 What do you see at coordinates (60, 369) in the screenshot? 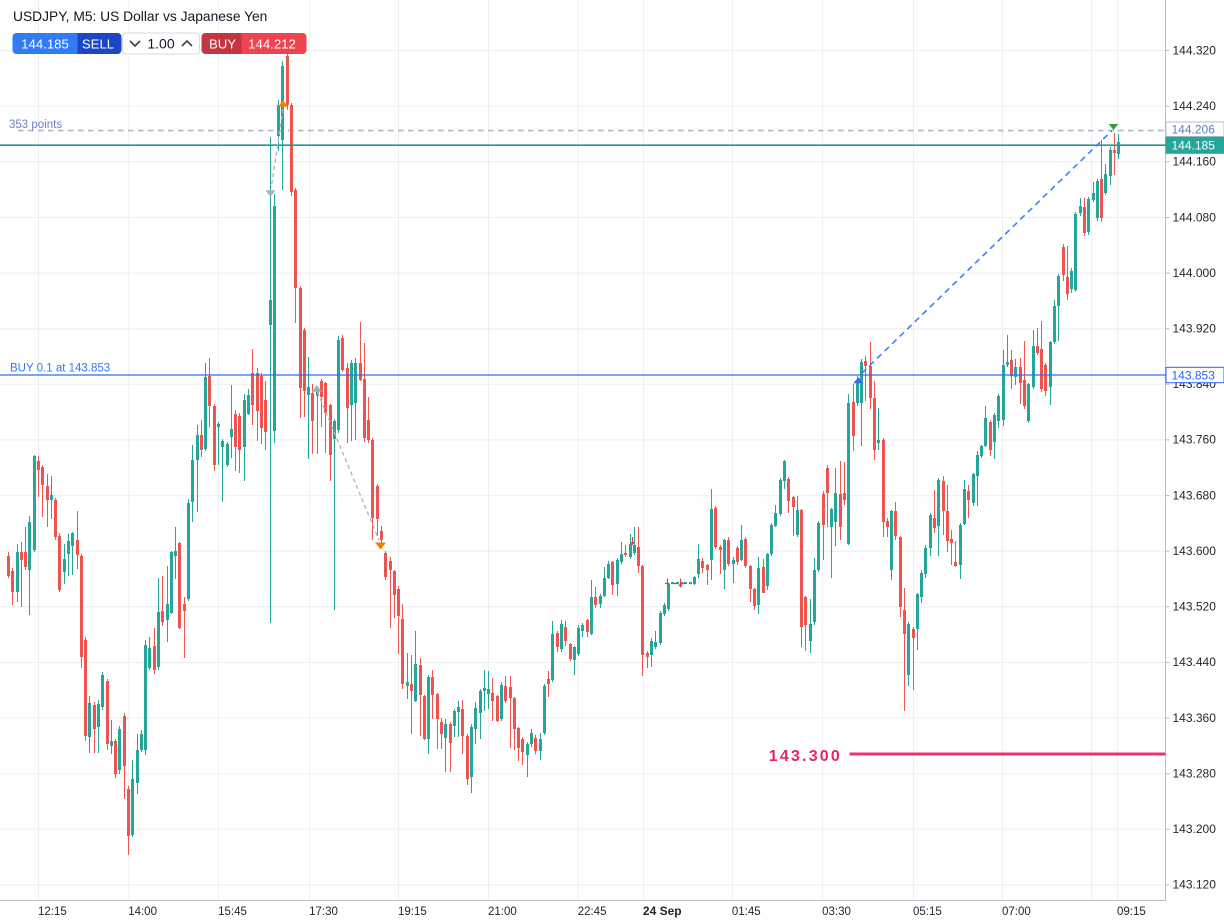
I see `svg-text: BUY 0.1 at 143.853` at bounding box center [60, 369].